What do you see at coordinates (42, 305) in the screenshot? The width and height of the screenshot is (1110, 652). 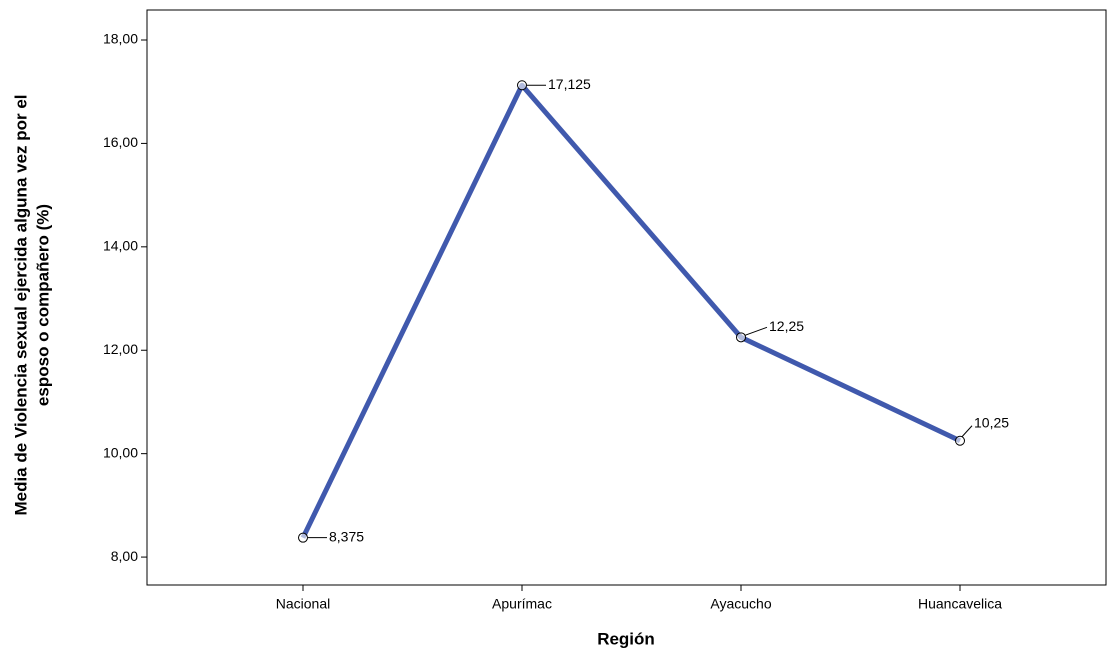 I see `y-axis-title: esposo o compañero (%)` at bounding box center [42, 305].